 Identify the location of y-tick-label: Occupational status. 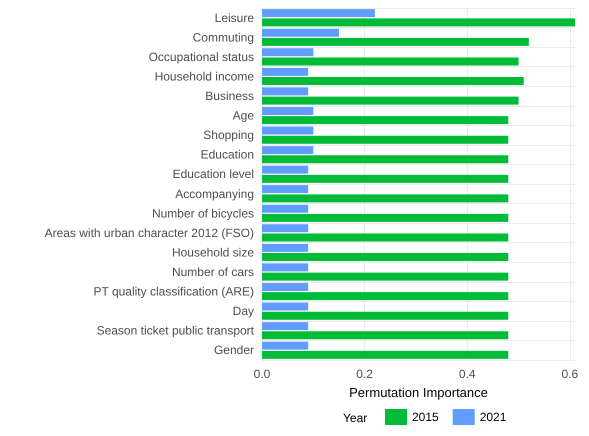
(201, 57).